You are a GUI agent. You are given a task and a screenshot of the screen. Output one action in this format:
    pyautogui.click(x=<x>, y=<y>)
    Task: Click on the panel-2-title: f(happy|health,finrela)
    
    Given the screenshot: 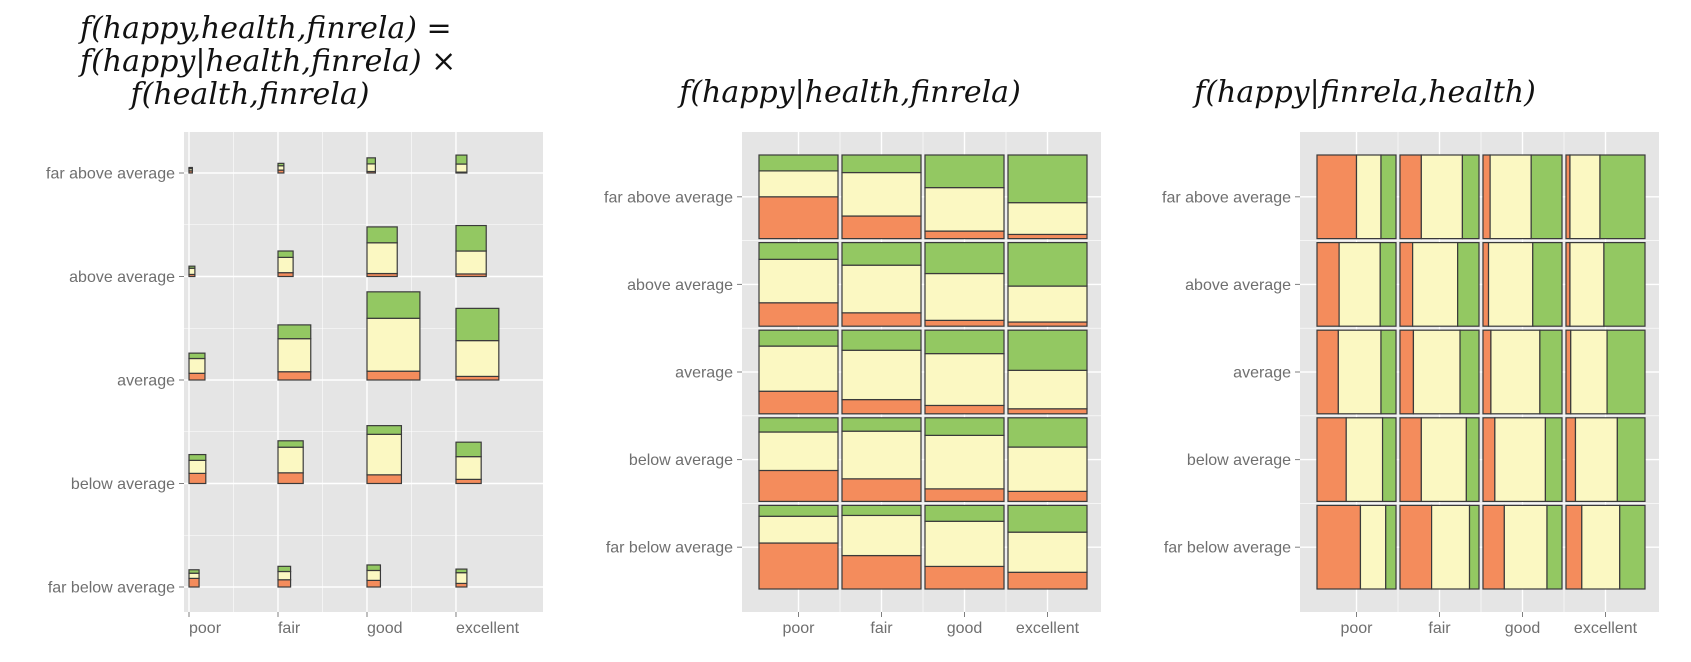 What is the action you would take?
    pyautogui.click(x=850, y=92)
    